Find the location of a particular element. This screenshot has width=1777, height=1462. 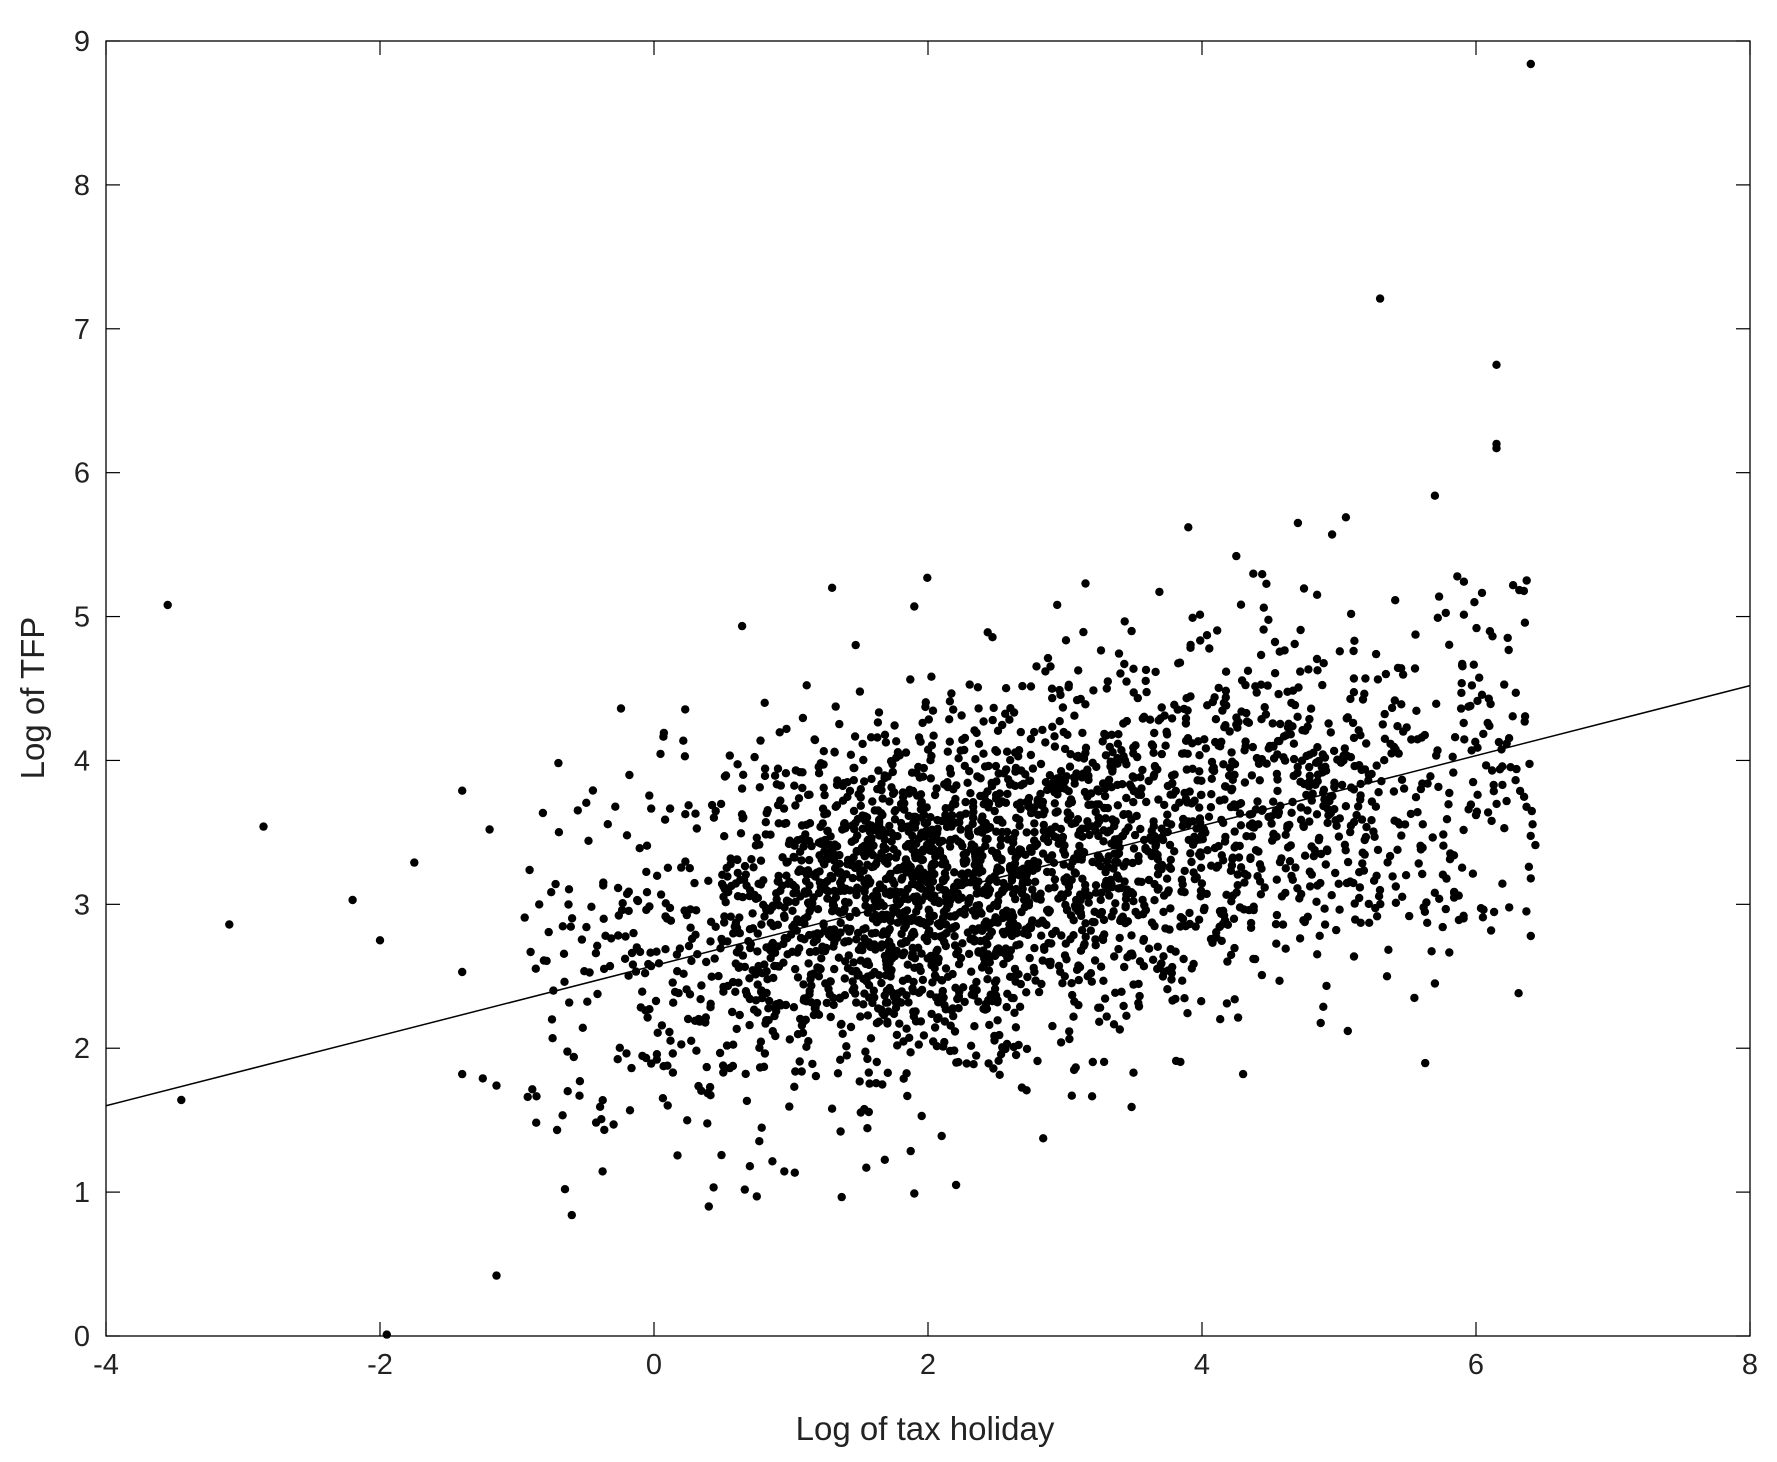

y-tick-label: 2 is located at coordinates (82, 1049).